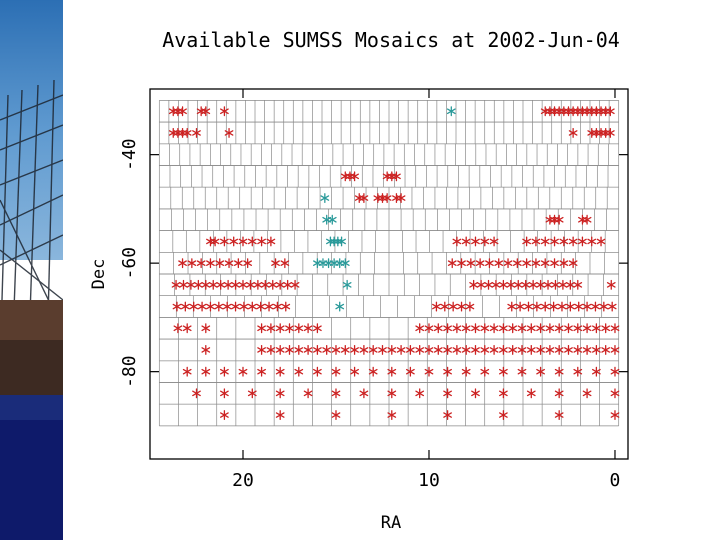 This screenshot has width=720, height=540. Describe the element at coordinates (31, 270) in the screenshot. I see `side-photo` at that location.